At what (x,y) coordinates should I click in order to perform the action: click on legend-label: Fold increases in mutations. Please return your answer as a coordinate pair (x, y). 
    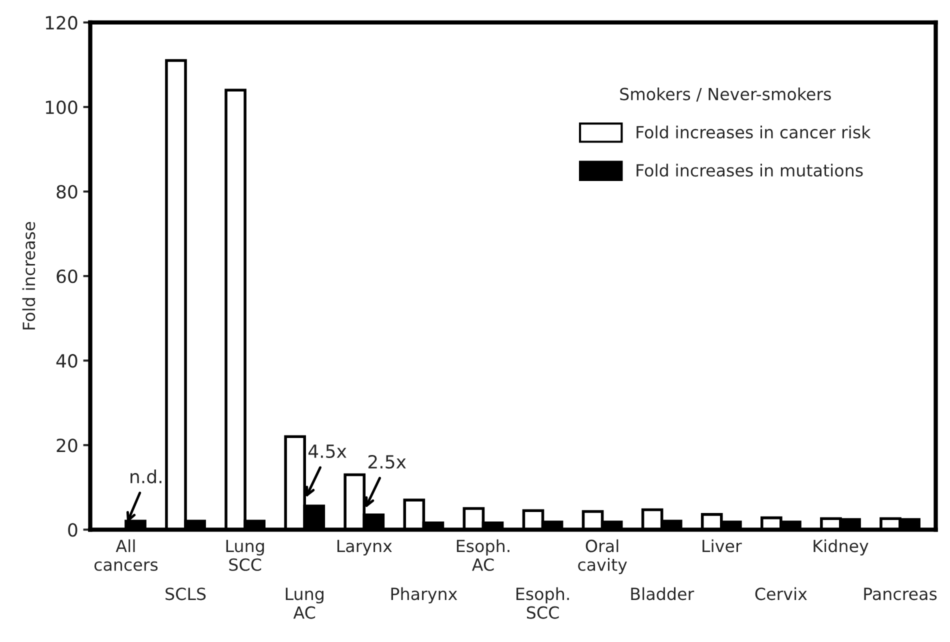
    Looking at the image, I should click on (749, 170).